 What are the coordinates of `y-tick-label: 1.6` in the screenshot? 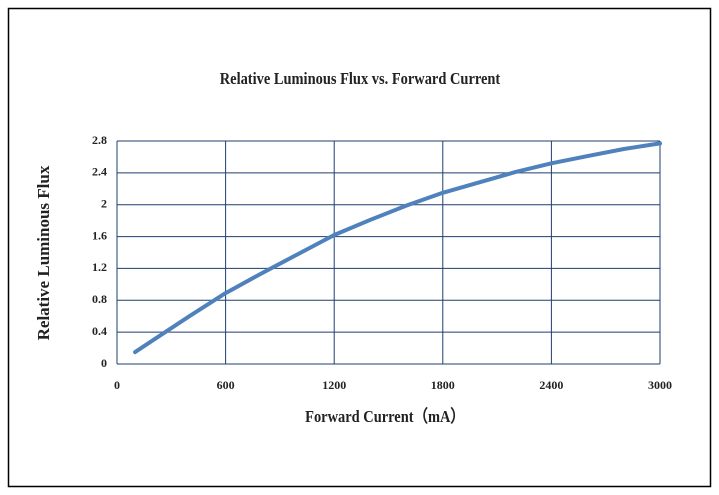 It's located at (99, 235).